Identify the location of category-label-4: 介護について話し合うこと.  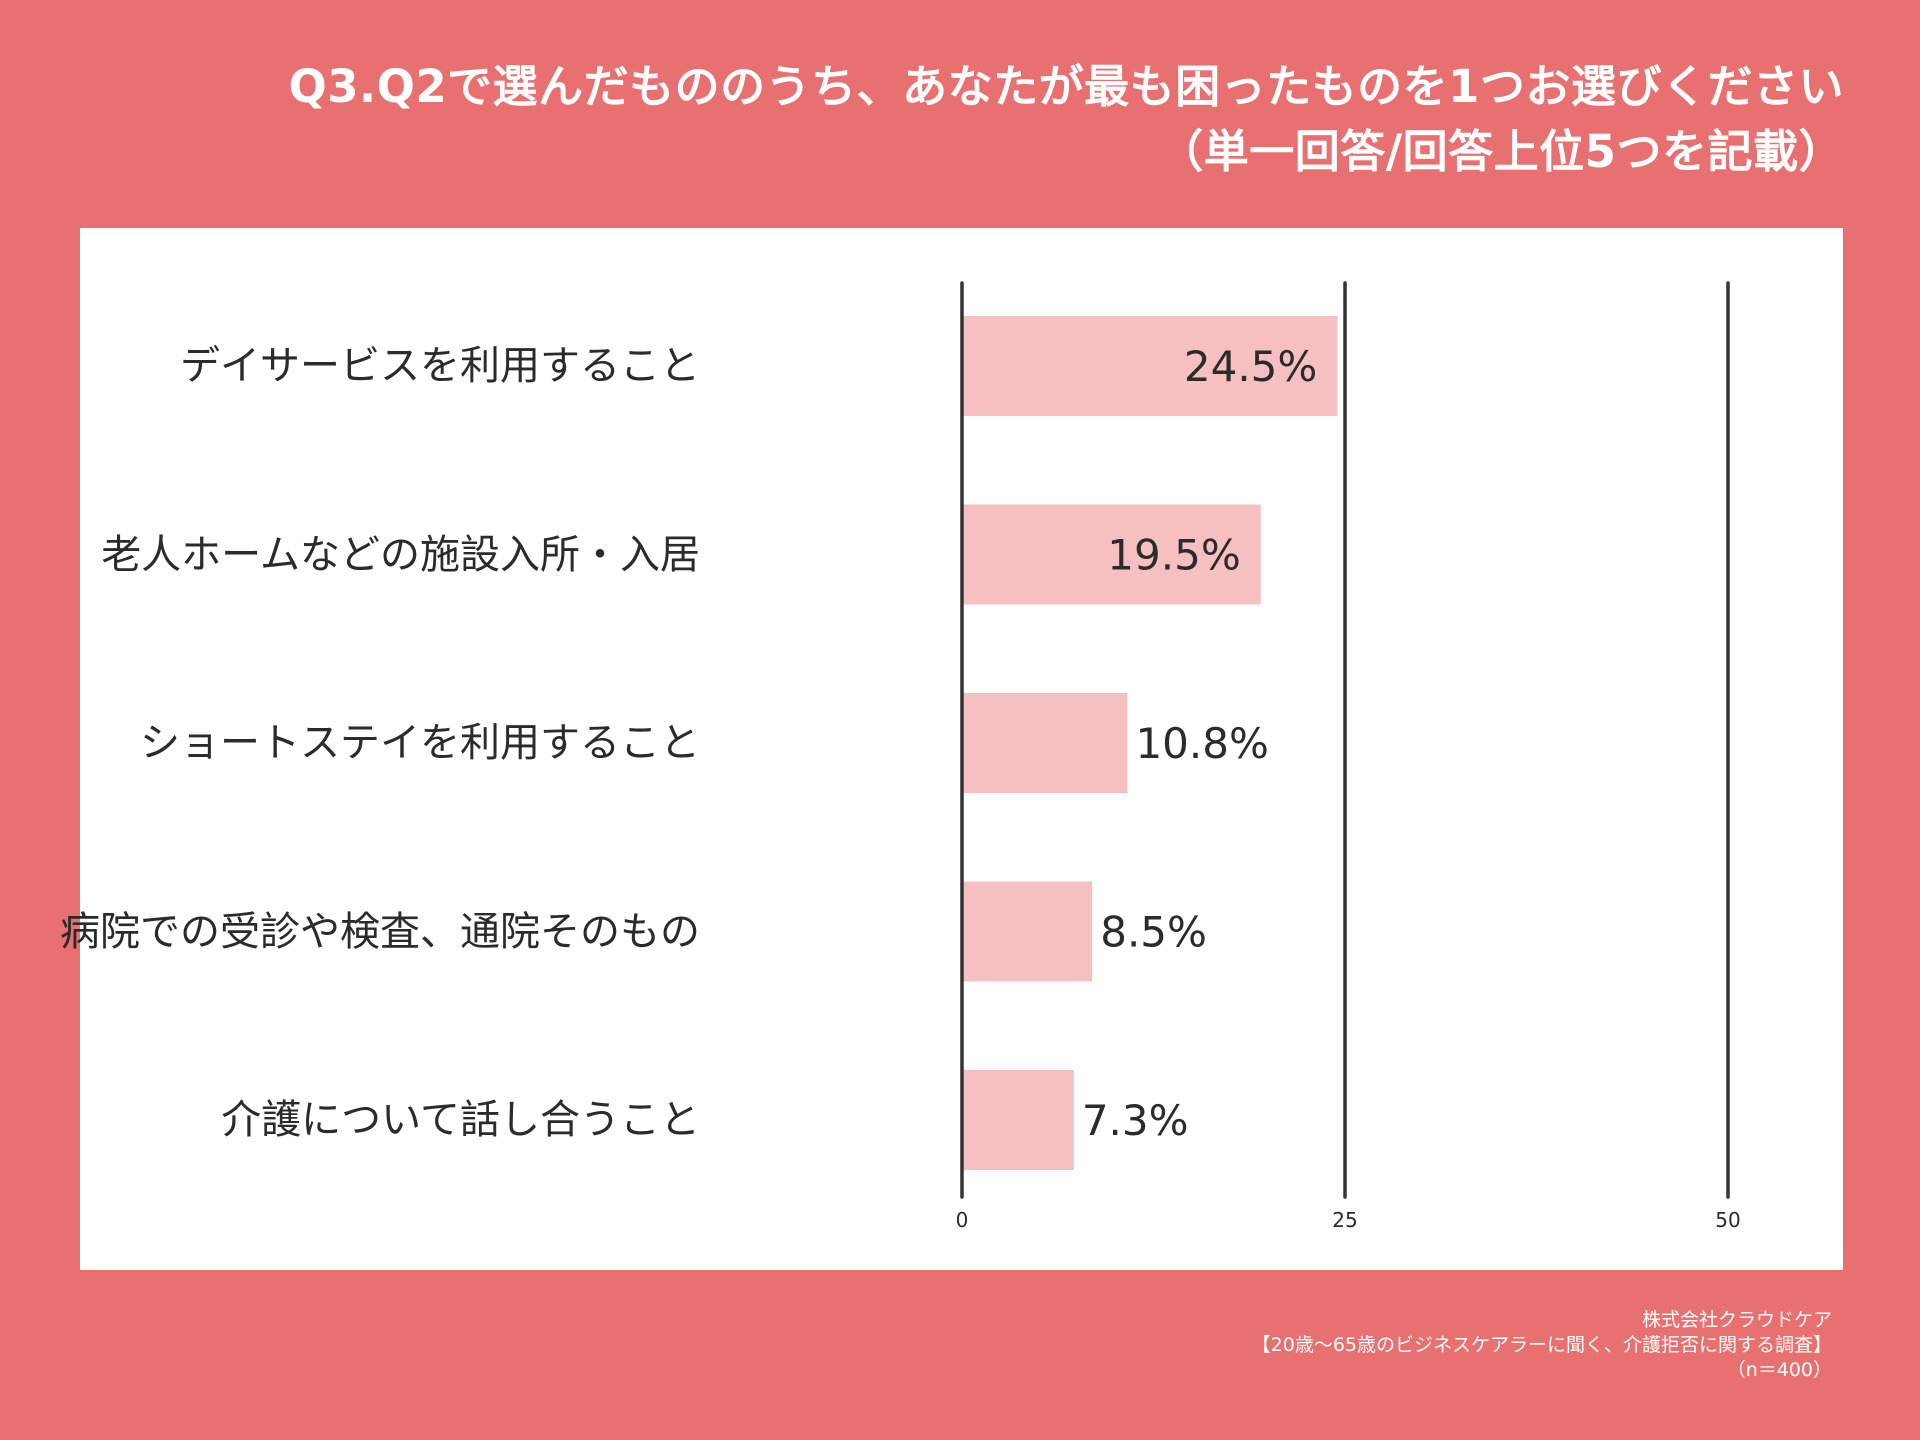
(460, 1120).